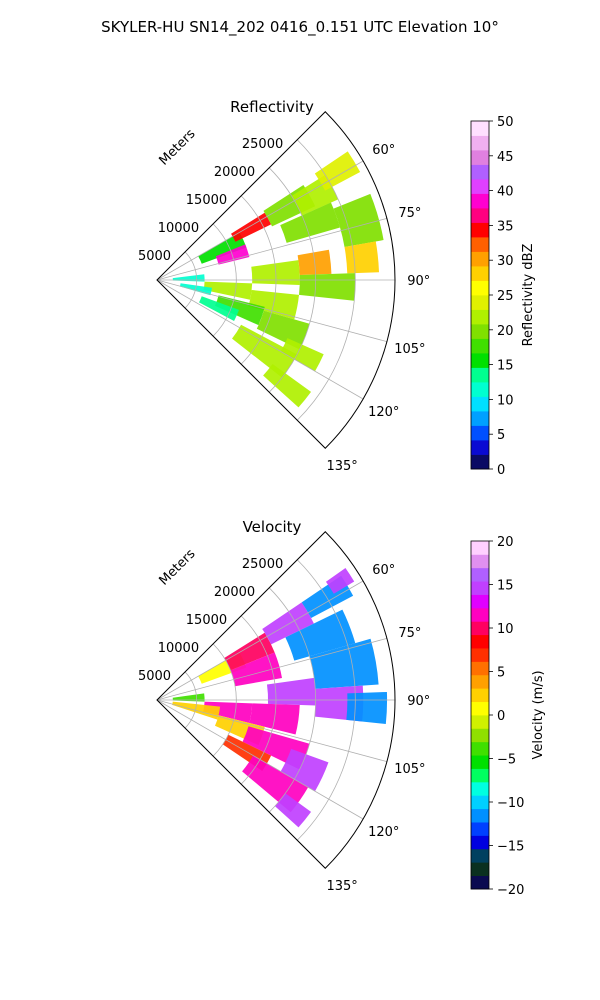 The width and height of the screenshot is (600, 1000). Describe the element at coordinates (418, 701) in the screenshot. I see `velocity-azimuth-tick-label-2: 90°` at that location.